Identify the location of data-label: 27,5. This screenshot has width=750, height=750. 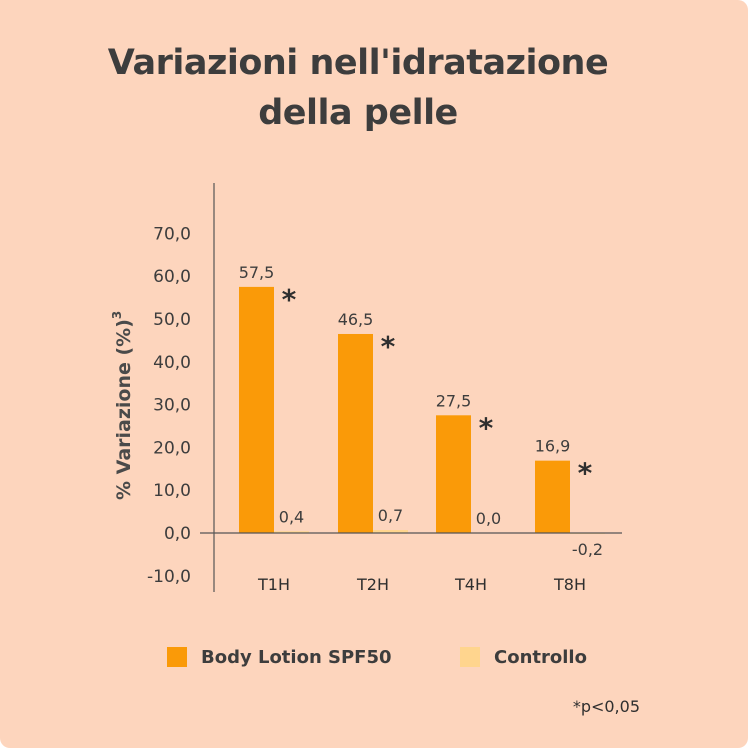
(454, 400).